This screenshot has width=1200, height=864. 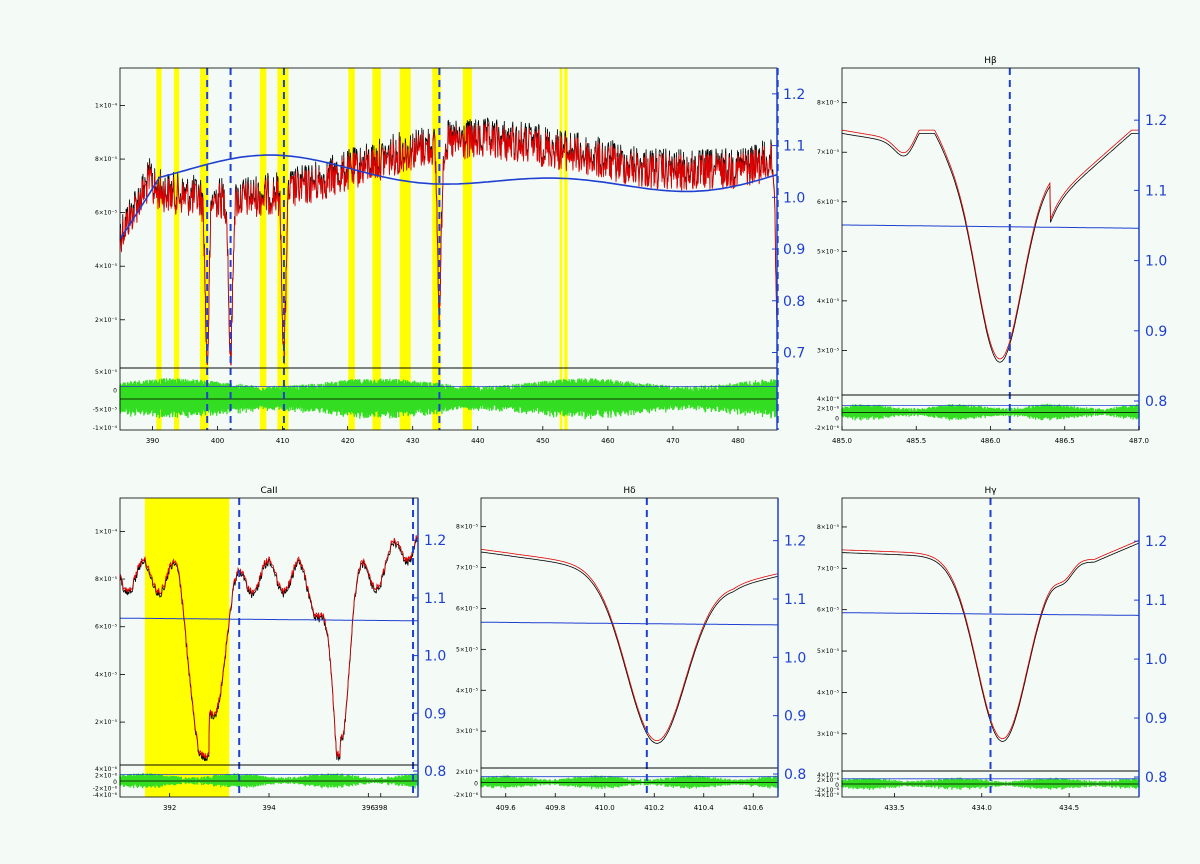 I want to click on x-tick-label: 410.6, so click(x=753, y=808).